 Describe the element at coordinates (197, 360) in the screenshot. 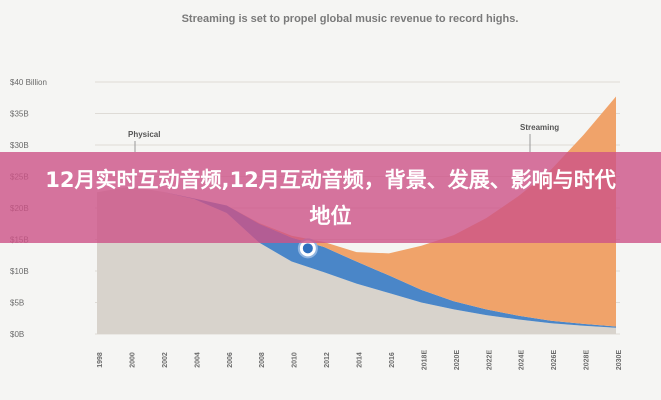

I see `x-tick-label: 2004` at that location.